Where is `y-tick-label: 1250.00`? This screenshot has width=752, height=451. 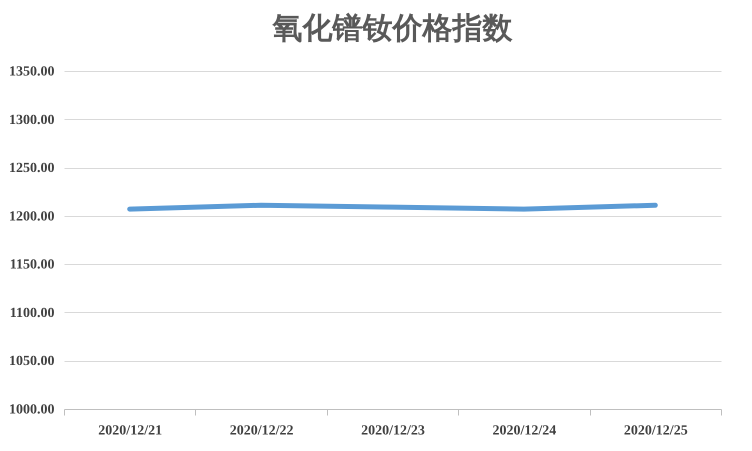 y-tick-label: 1250.00 is located at coordinates (31, 168).